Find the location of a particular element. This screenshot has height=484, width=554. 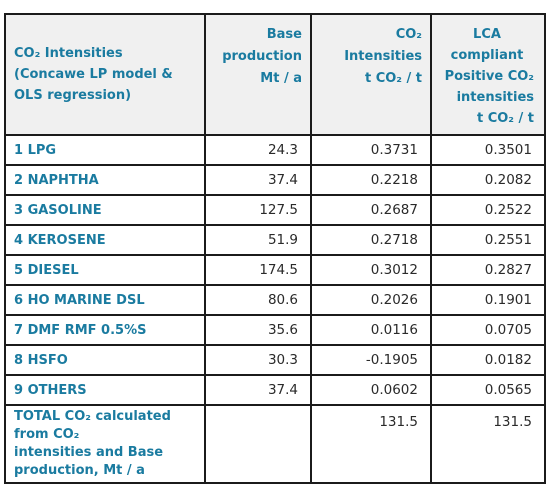

row-label: 5 DIESEL is located at coordinates (105, 270).